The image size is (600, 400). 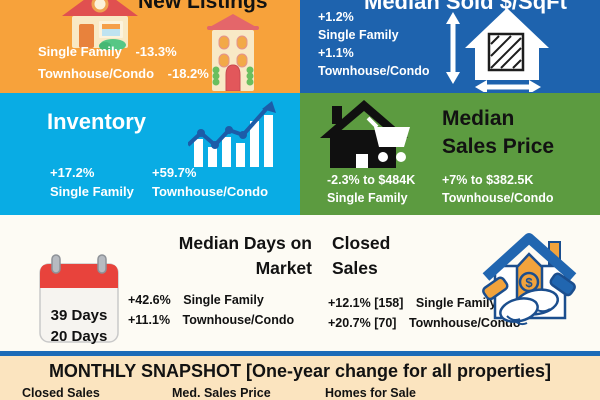 What do you see at coordinates (488, 180) in the screenshot?
I see `stat-value: +7% to $382.5K` at bounding box center [488, 180].